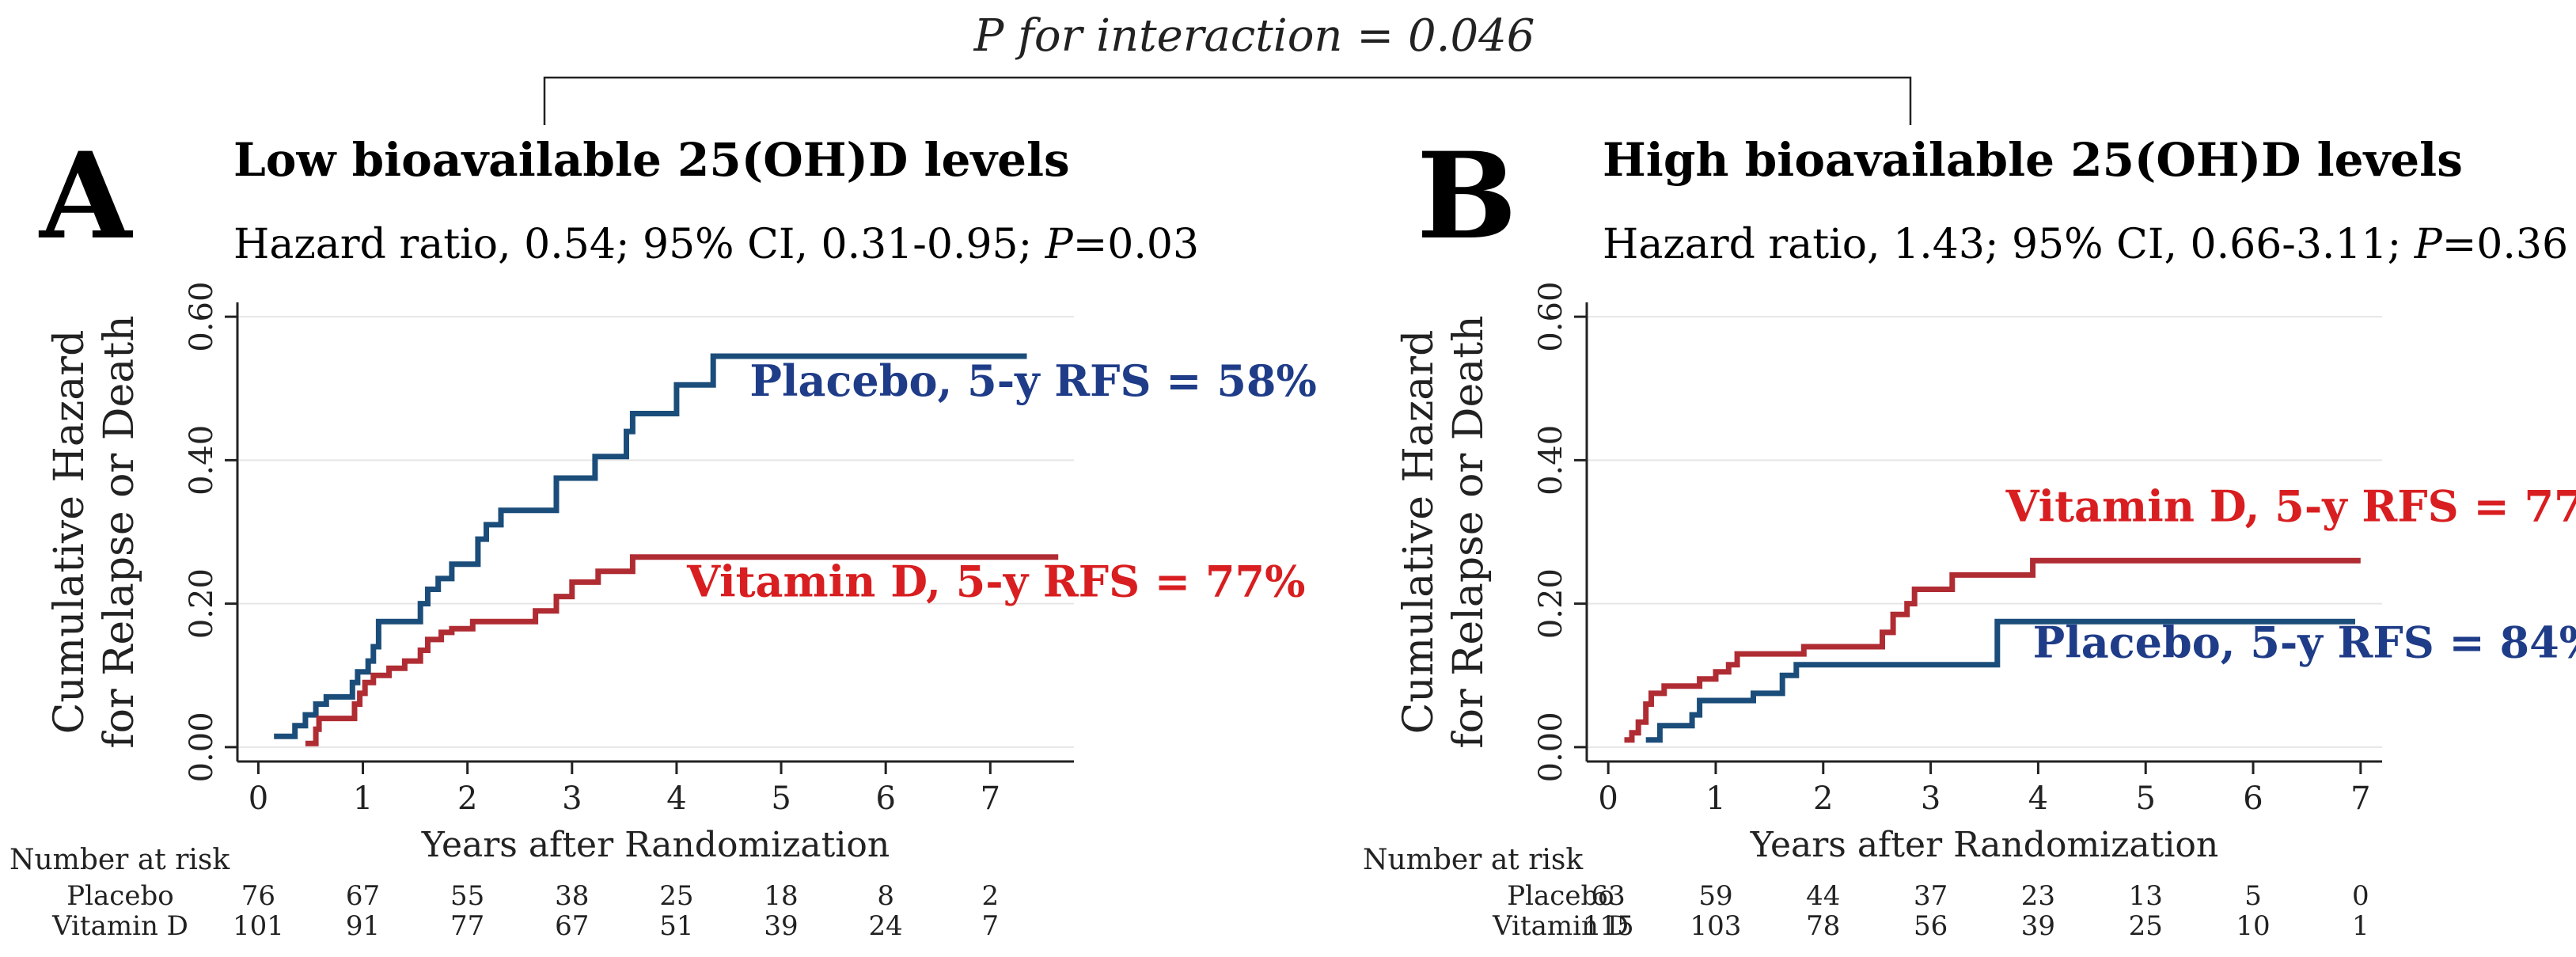  Describe the element at coordinates (1823, 896) in the screenshot. I see `risk-count: 44` at that location.